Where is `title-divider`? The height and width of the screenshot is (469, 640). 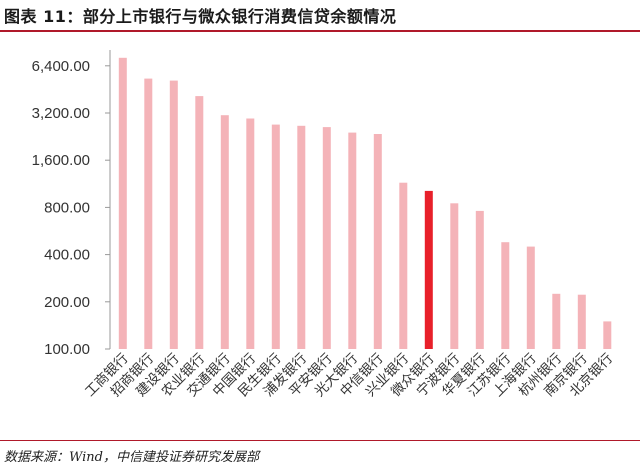 title-divider is located at coordinates (320, 31).